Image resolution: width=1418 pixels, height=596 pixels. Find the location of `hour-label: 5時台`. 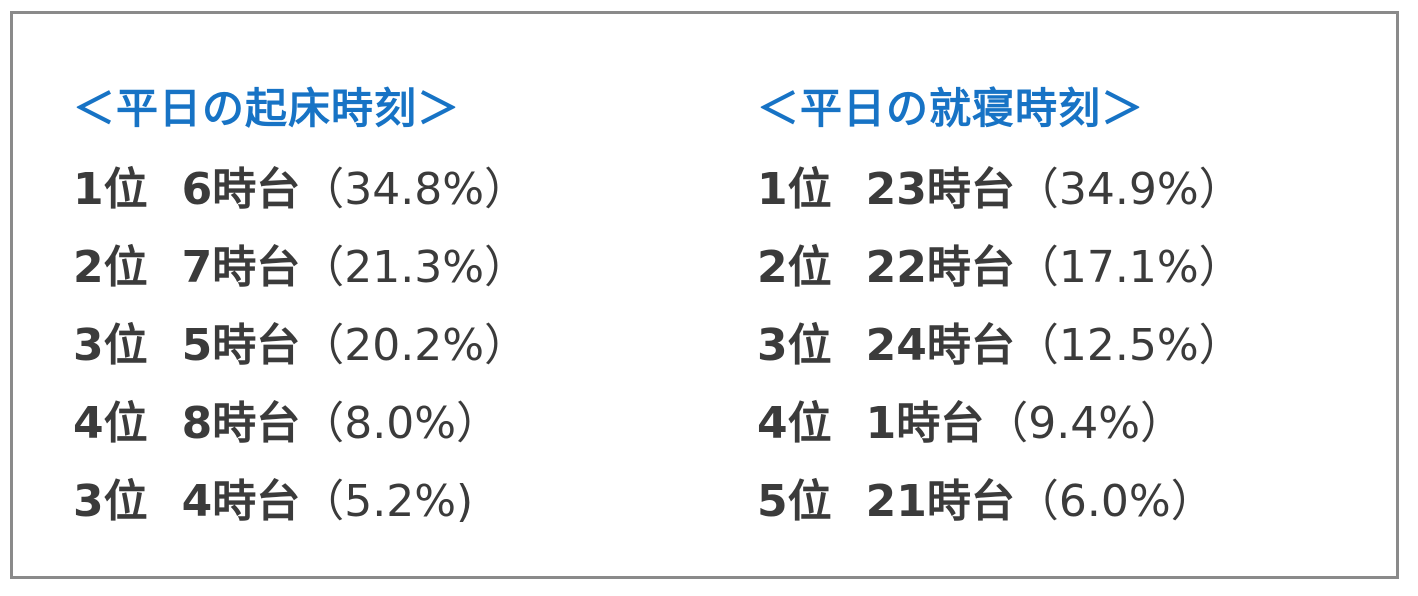

hour-label: 5時台 is located at coordinates (241, 345).